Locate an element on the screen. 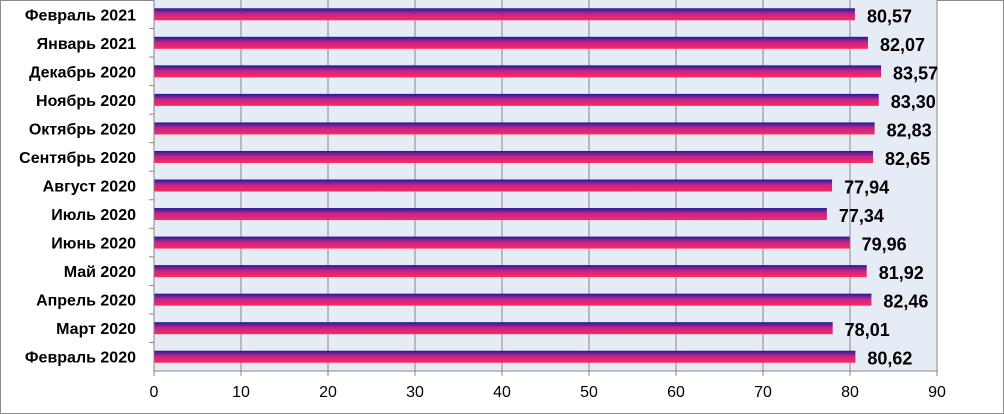 This screenshot has height=414, width=1004. category-label: Февраль 2021 is located at coordinates (80, 15).